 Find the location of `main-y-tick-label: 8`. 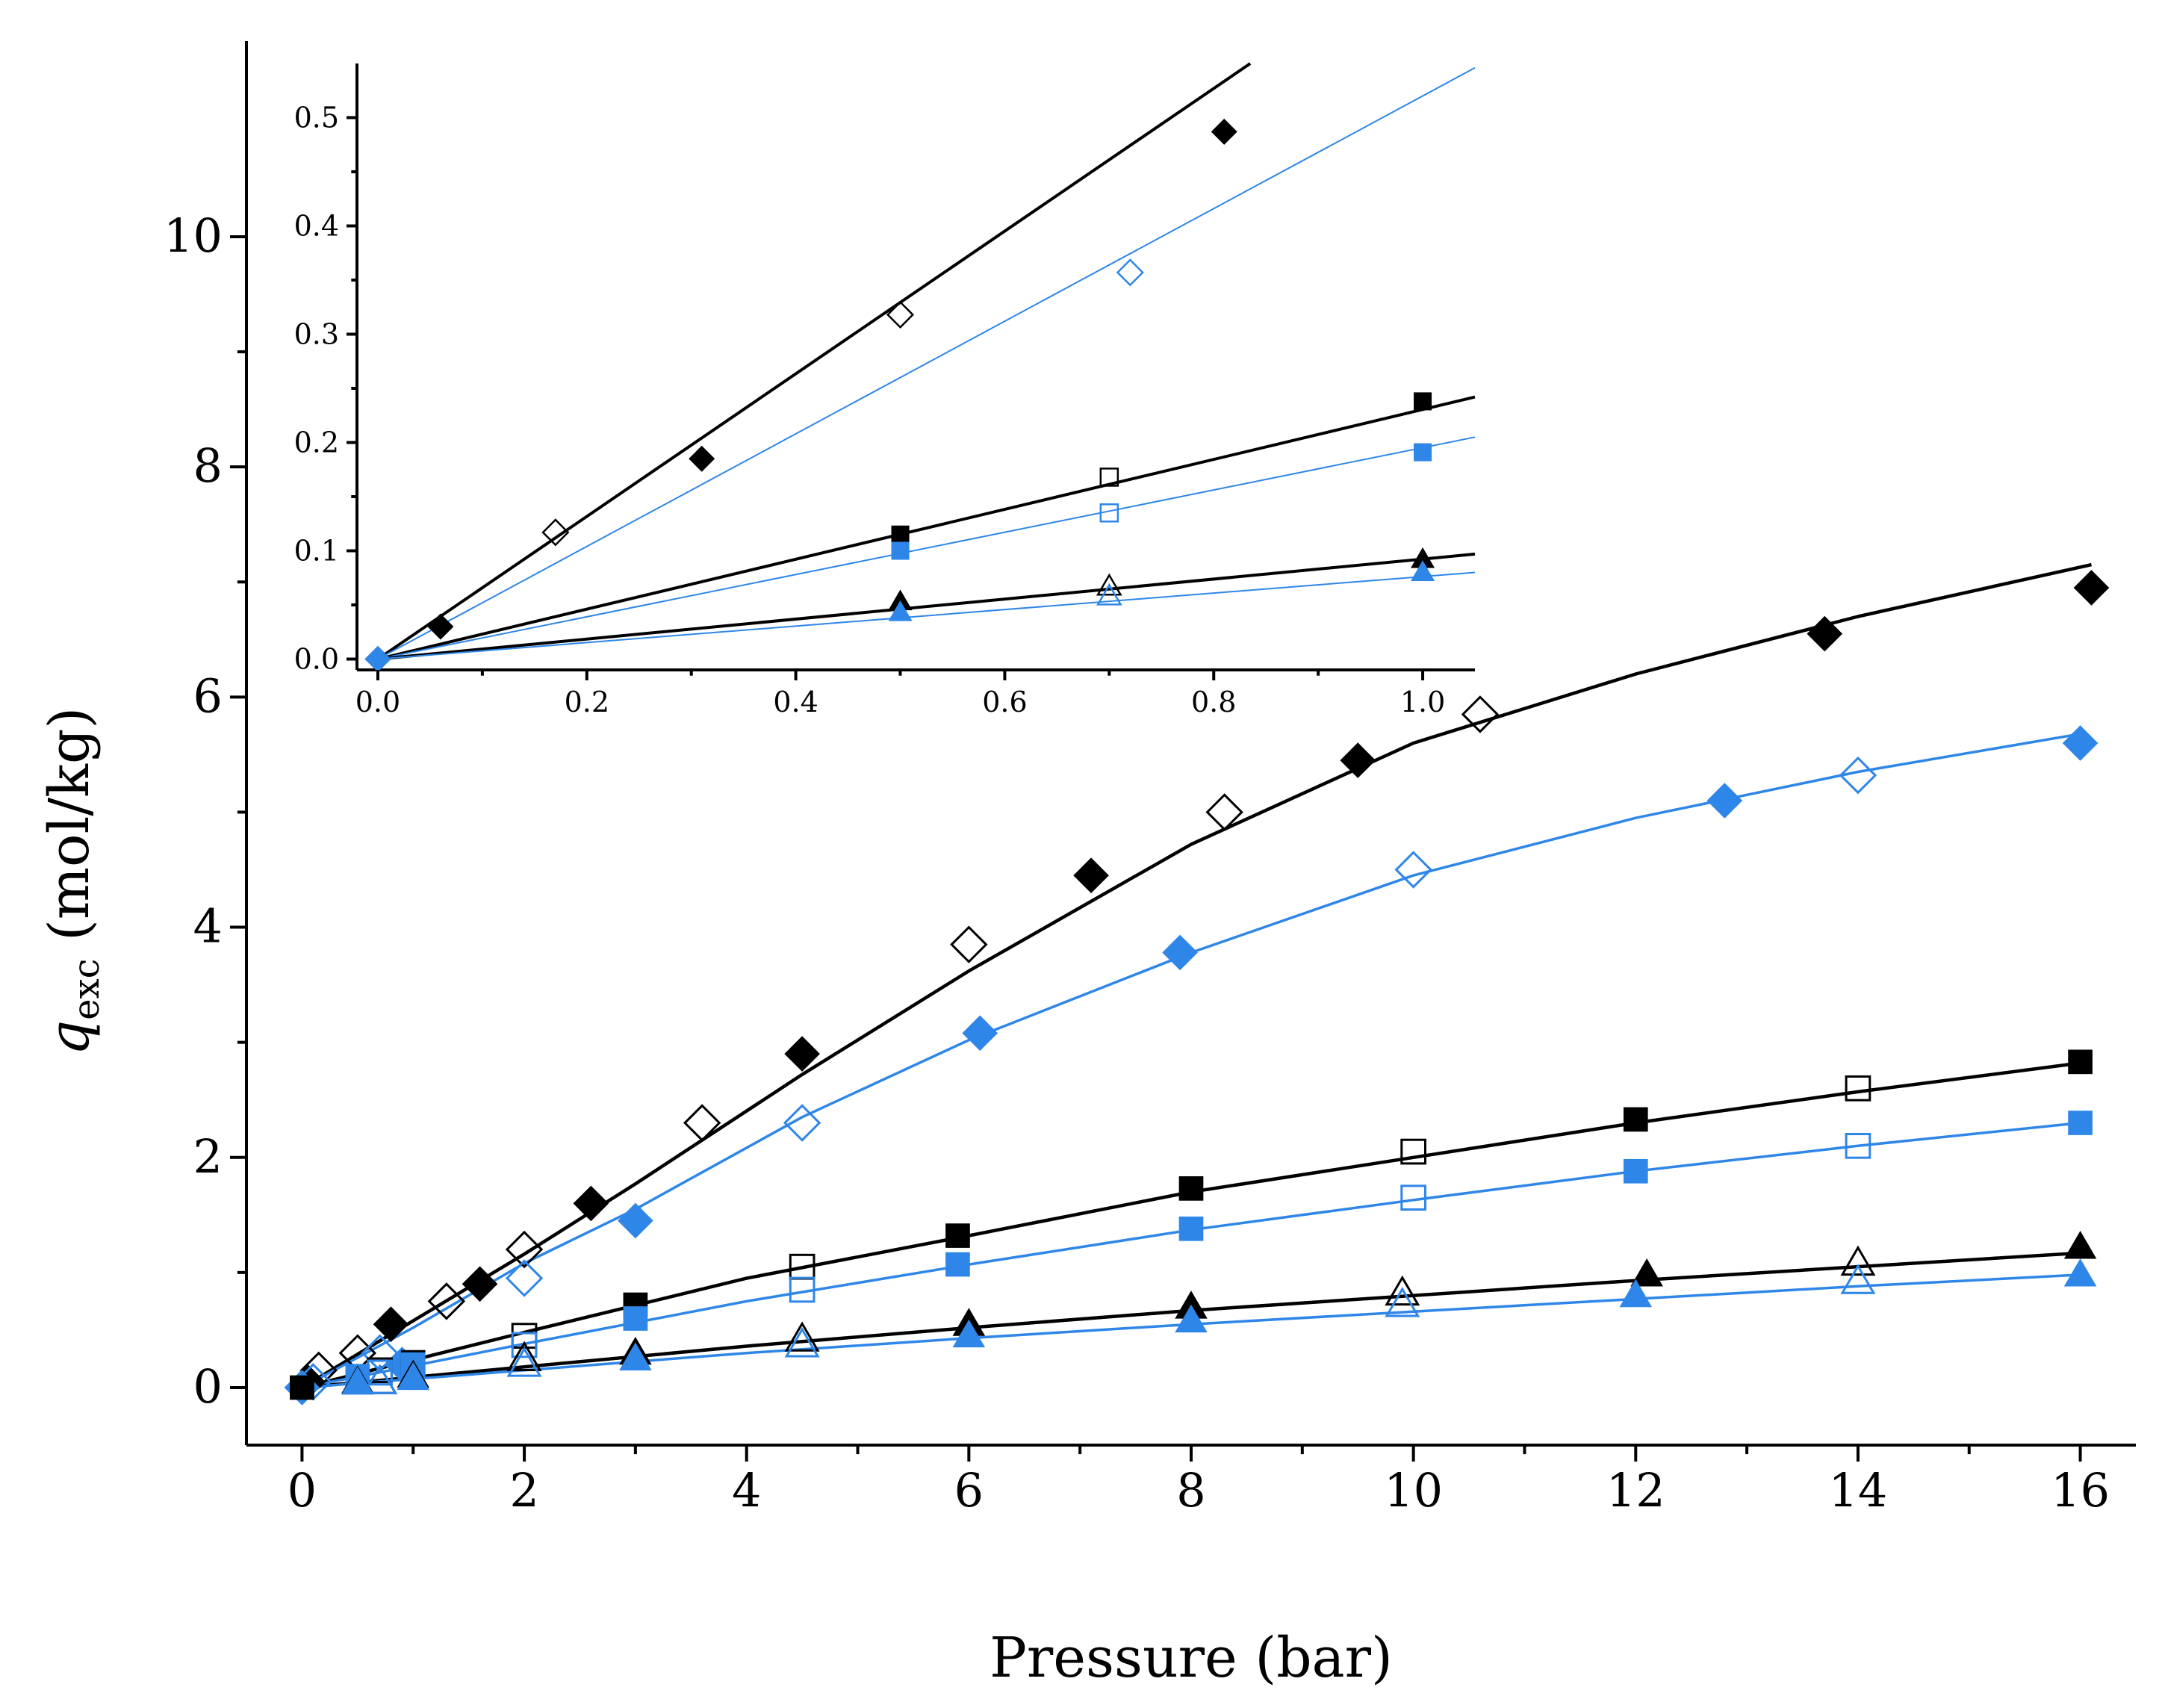

main-y-tick-label: 8 is located at coordinates (208, 466).